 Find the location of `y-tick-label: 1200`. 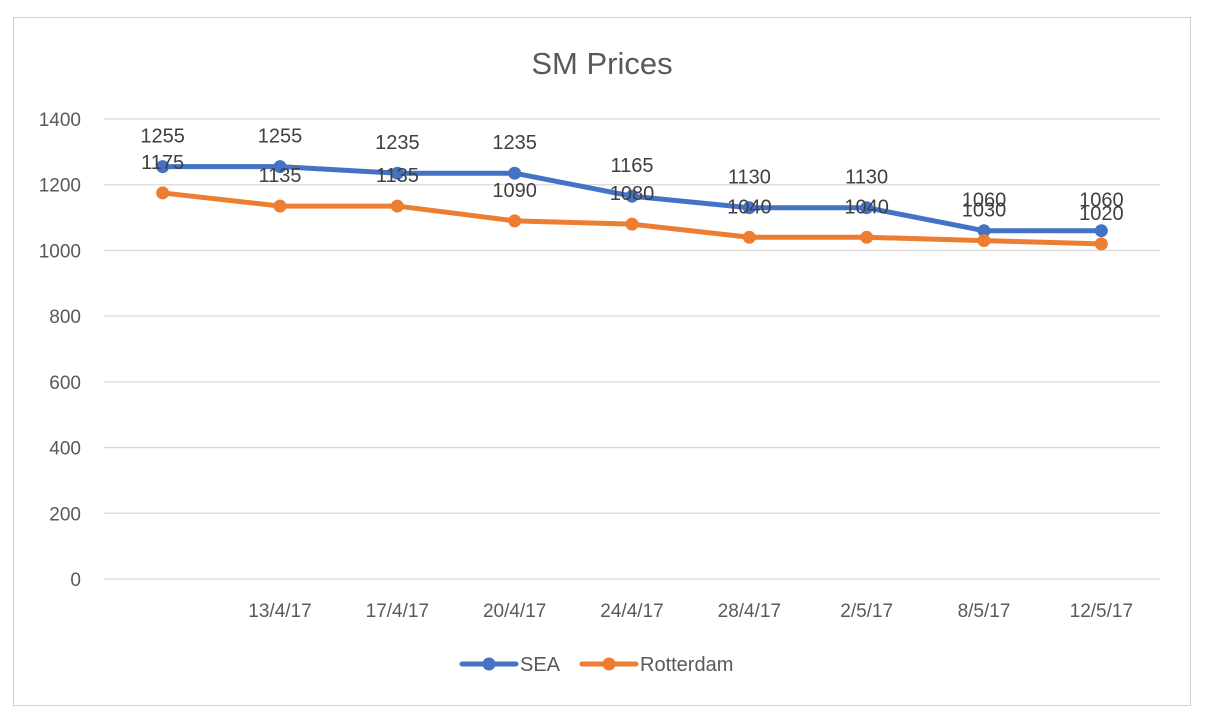

y-tick-label: 1200 is located at coordinates (60, 186).